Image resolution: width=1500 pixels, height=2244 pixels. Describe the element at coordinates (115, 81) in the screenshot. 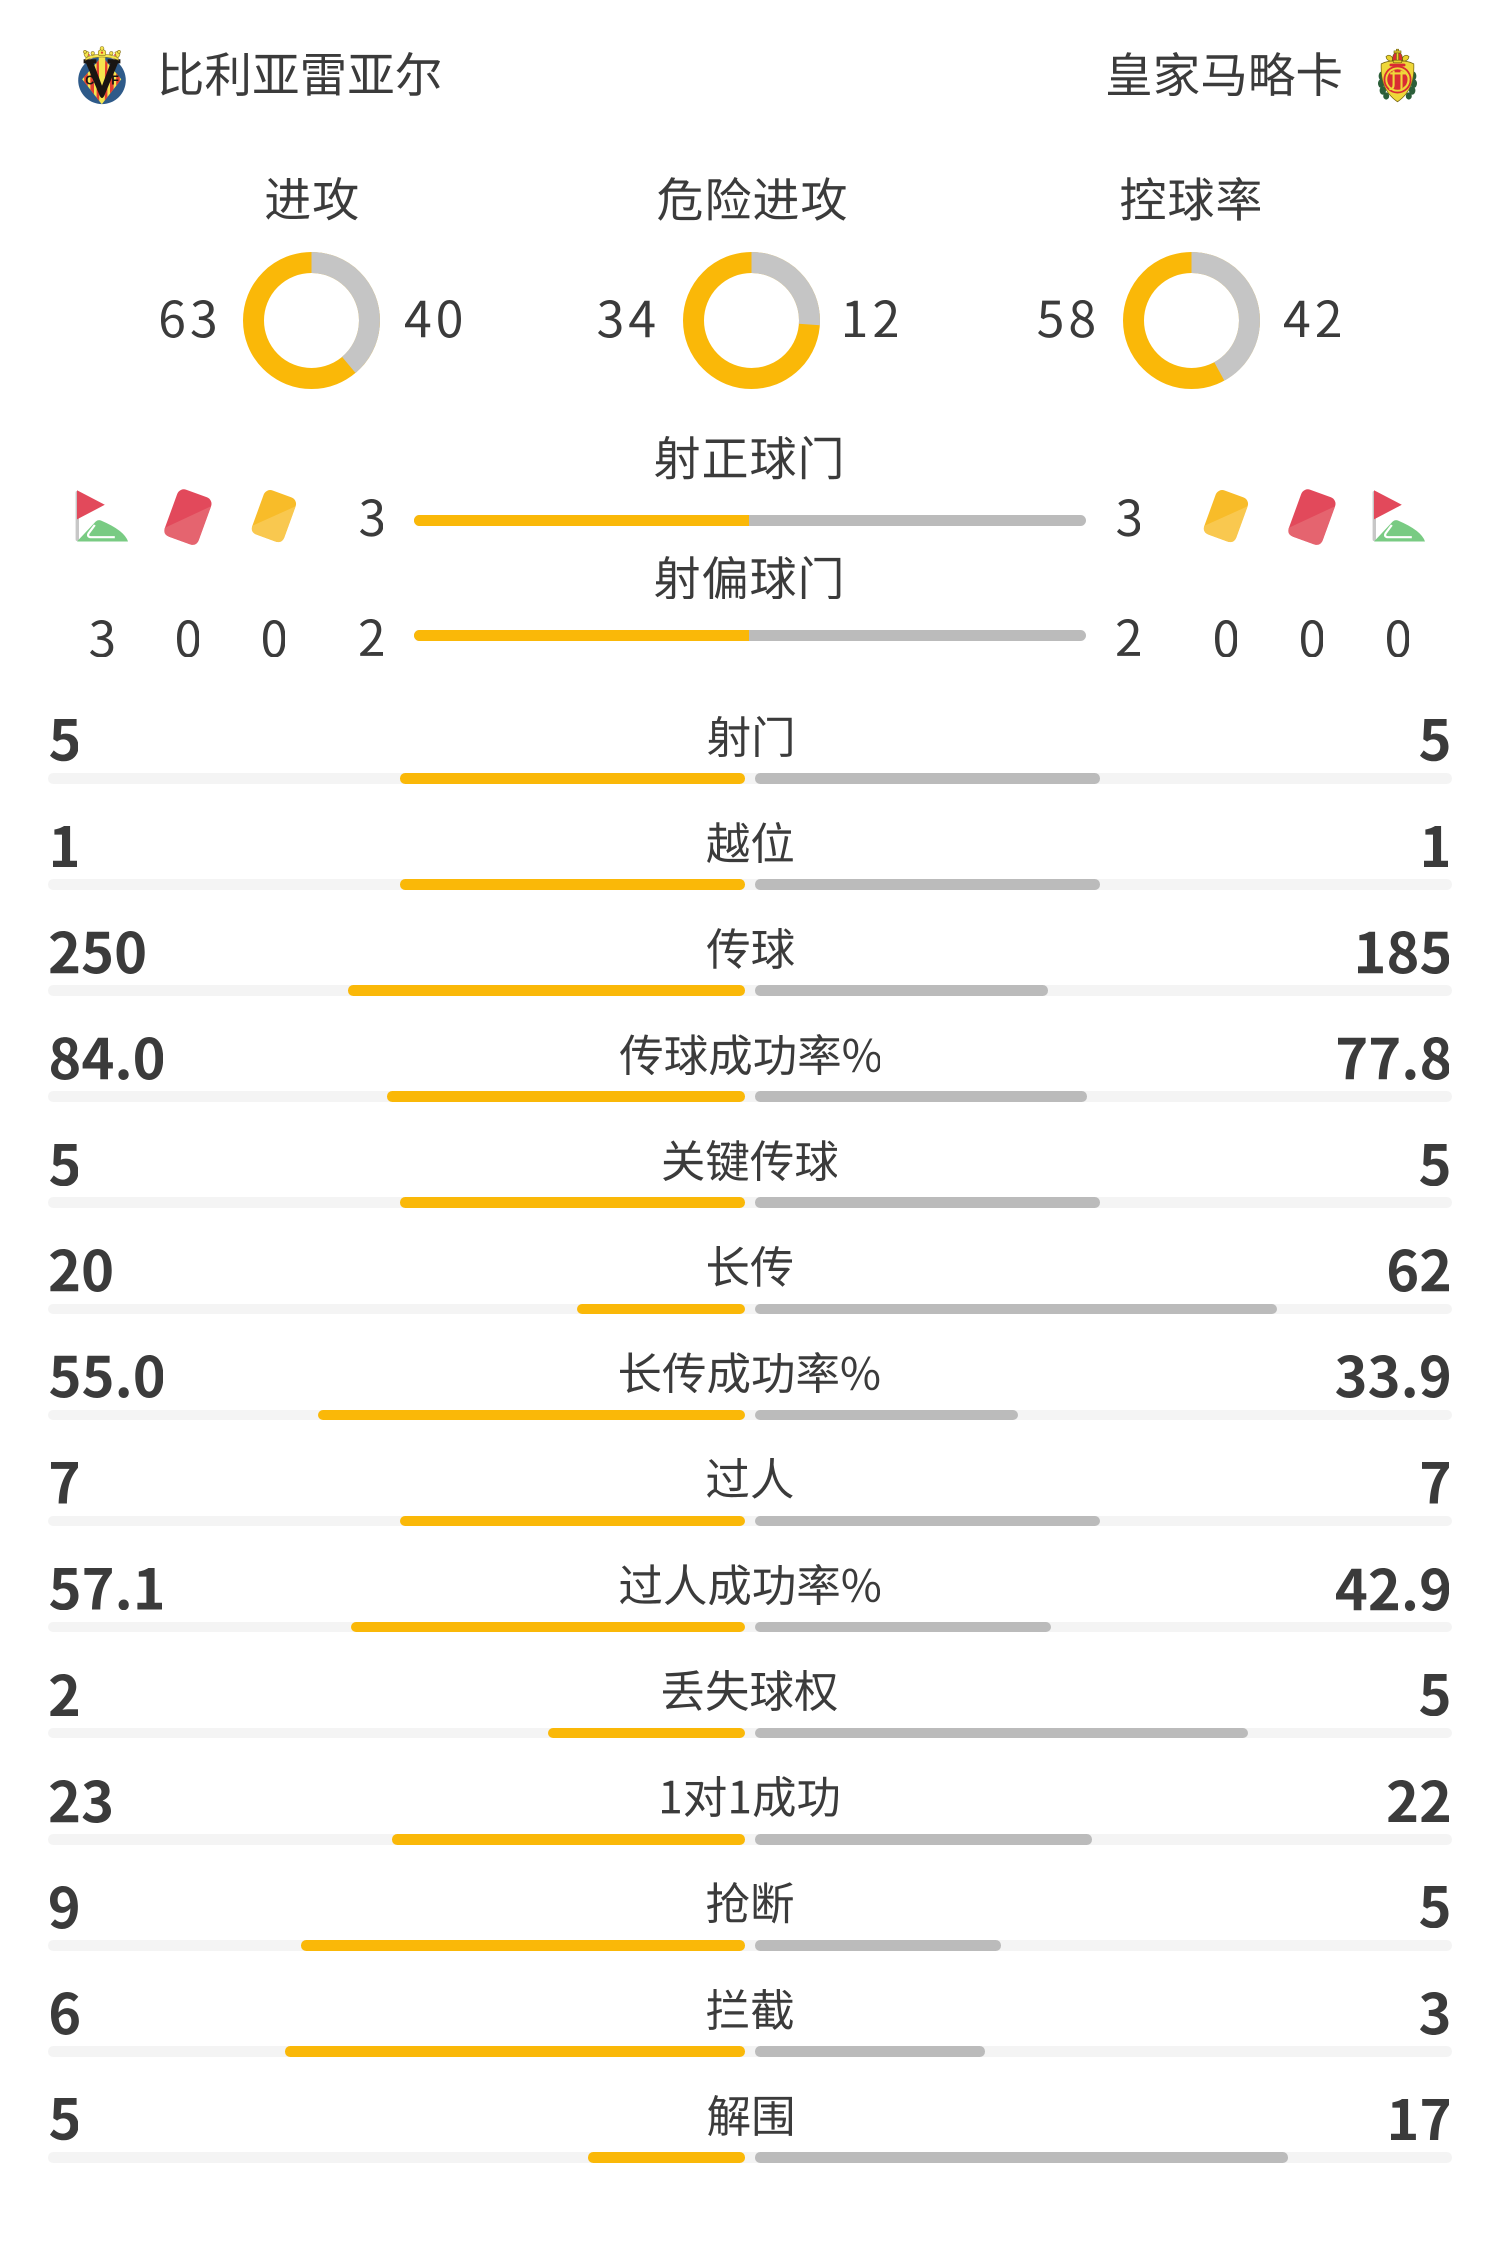

I see `svg-text: F` at that location.